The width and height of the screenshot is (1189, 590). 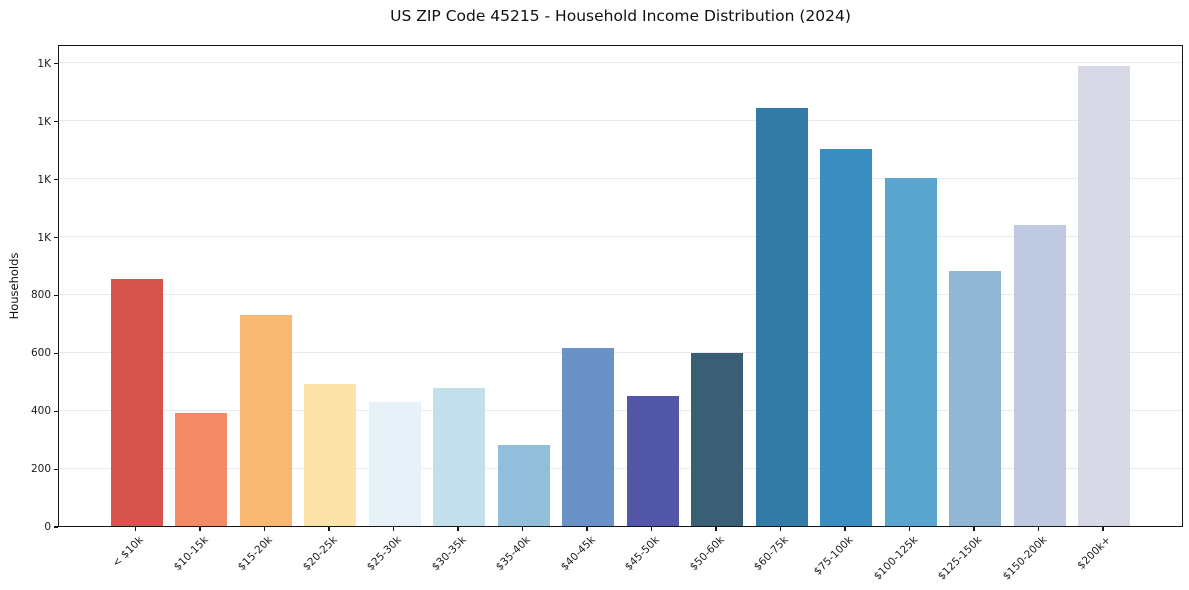 I want to click on y-tick-label: 800, so click(x=40, y=295).